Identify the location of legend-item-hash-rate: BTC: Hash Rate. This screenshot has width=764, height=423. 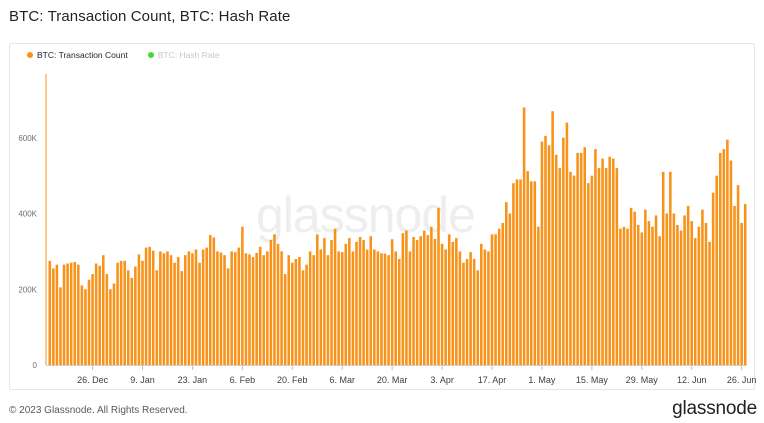
(183, 55).